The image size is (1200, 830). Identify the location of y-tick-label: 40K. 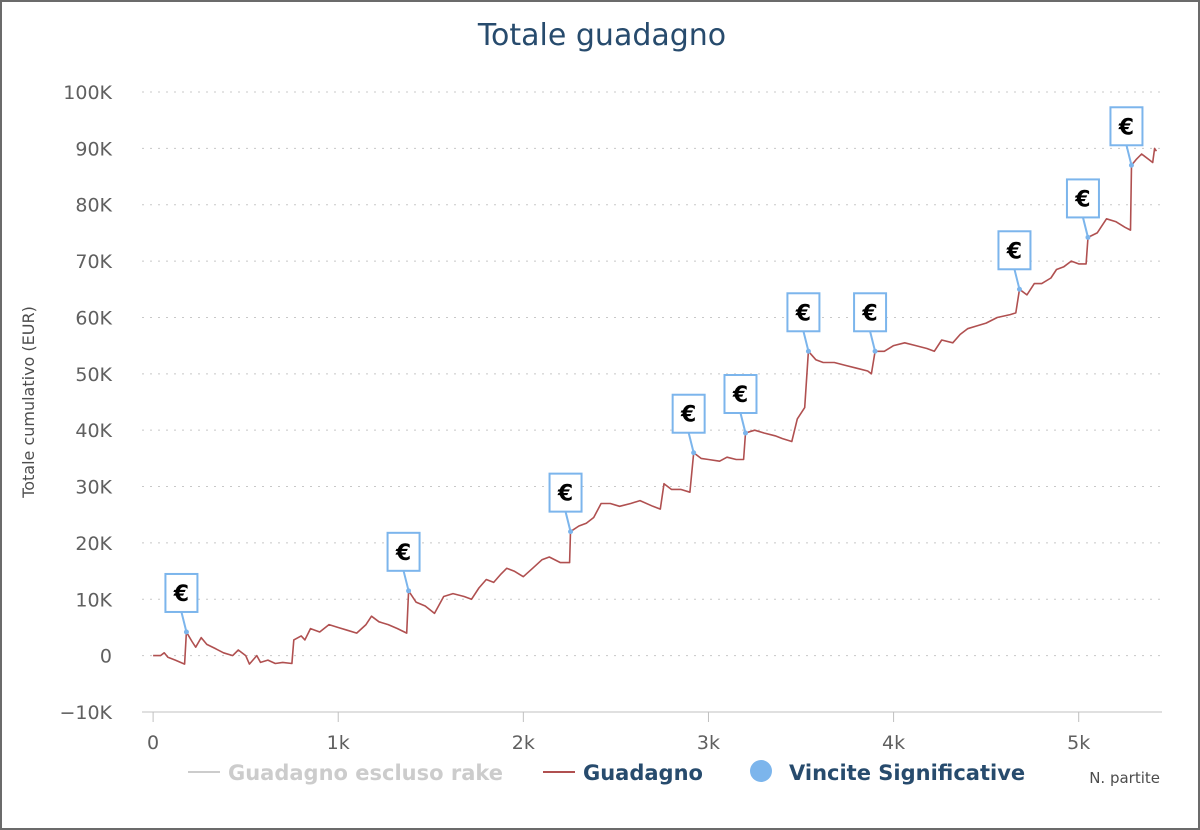
(93, 431).